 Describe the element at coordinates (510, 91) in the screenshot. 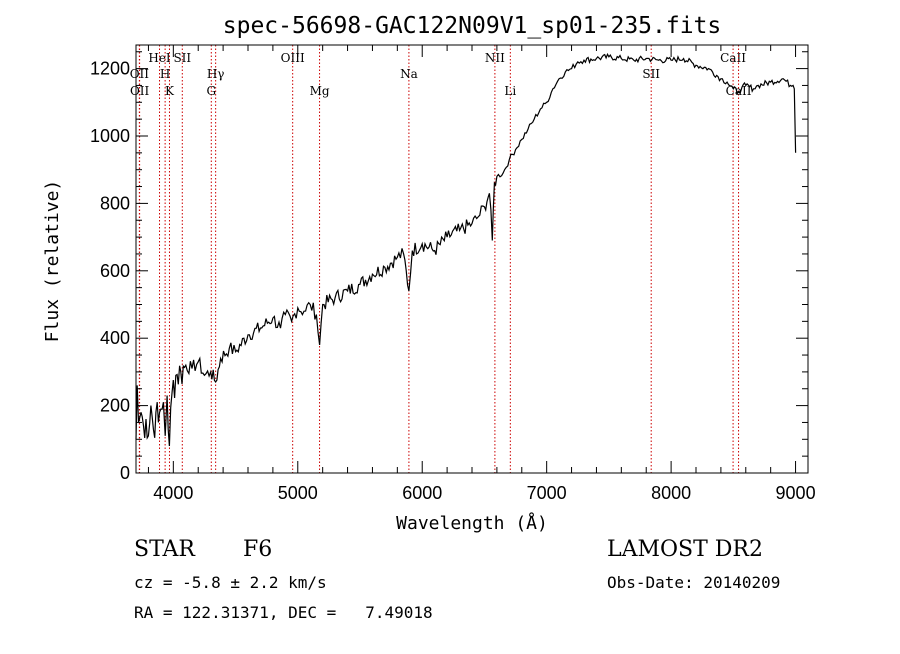

I see `spectral-line-label: Li` at that location.